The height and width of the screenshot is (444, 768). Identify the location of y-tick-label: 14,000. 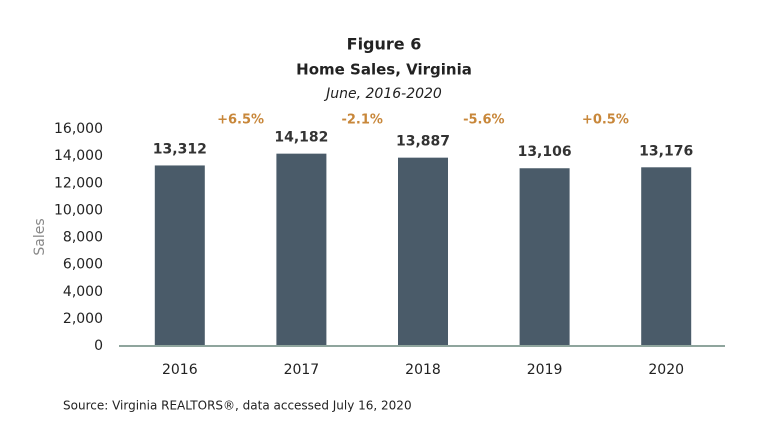
(78, 156).